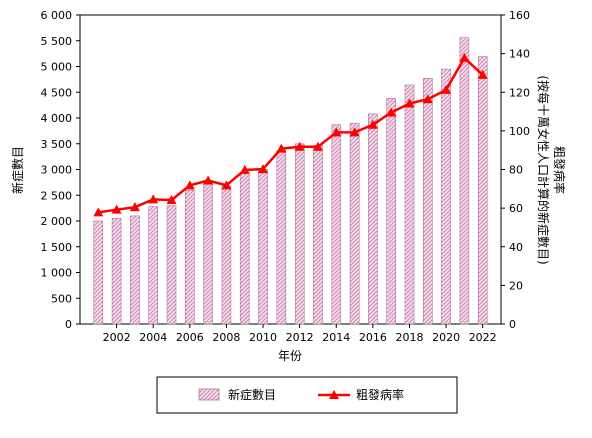 The width and height of the screenshot is (592, 438). What do you see at coordinates (57, 221) in the screenshot?
I see `left-tick-label: 2 000` at bounding box center [57, 221].